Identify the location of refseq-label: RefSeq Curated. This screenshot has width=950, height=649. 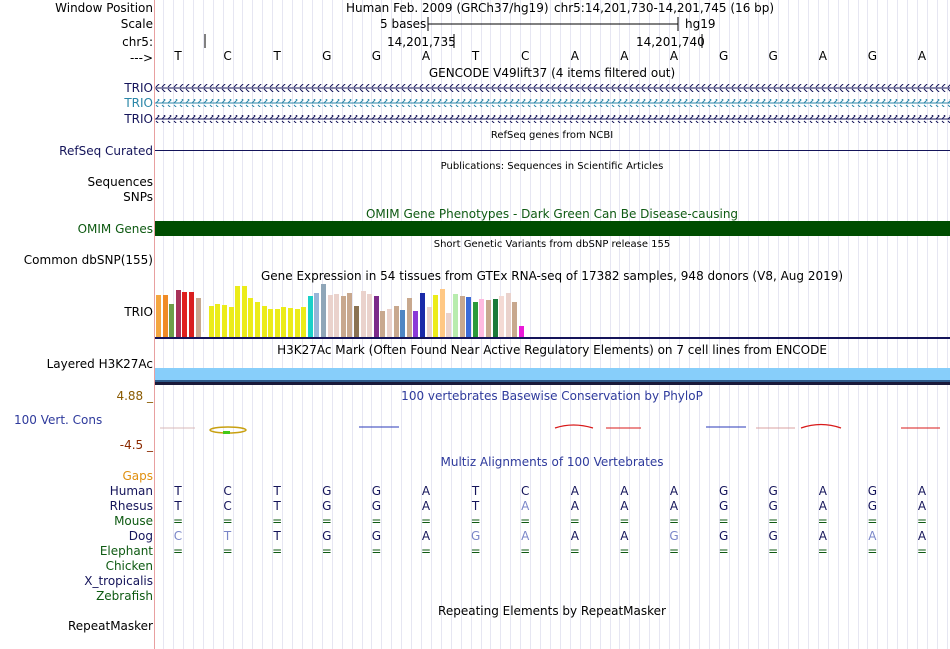
(106, 151).